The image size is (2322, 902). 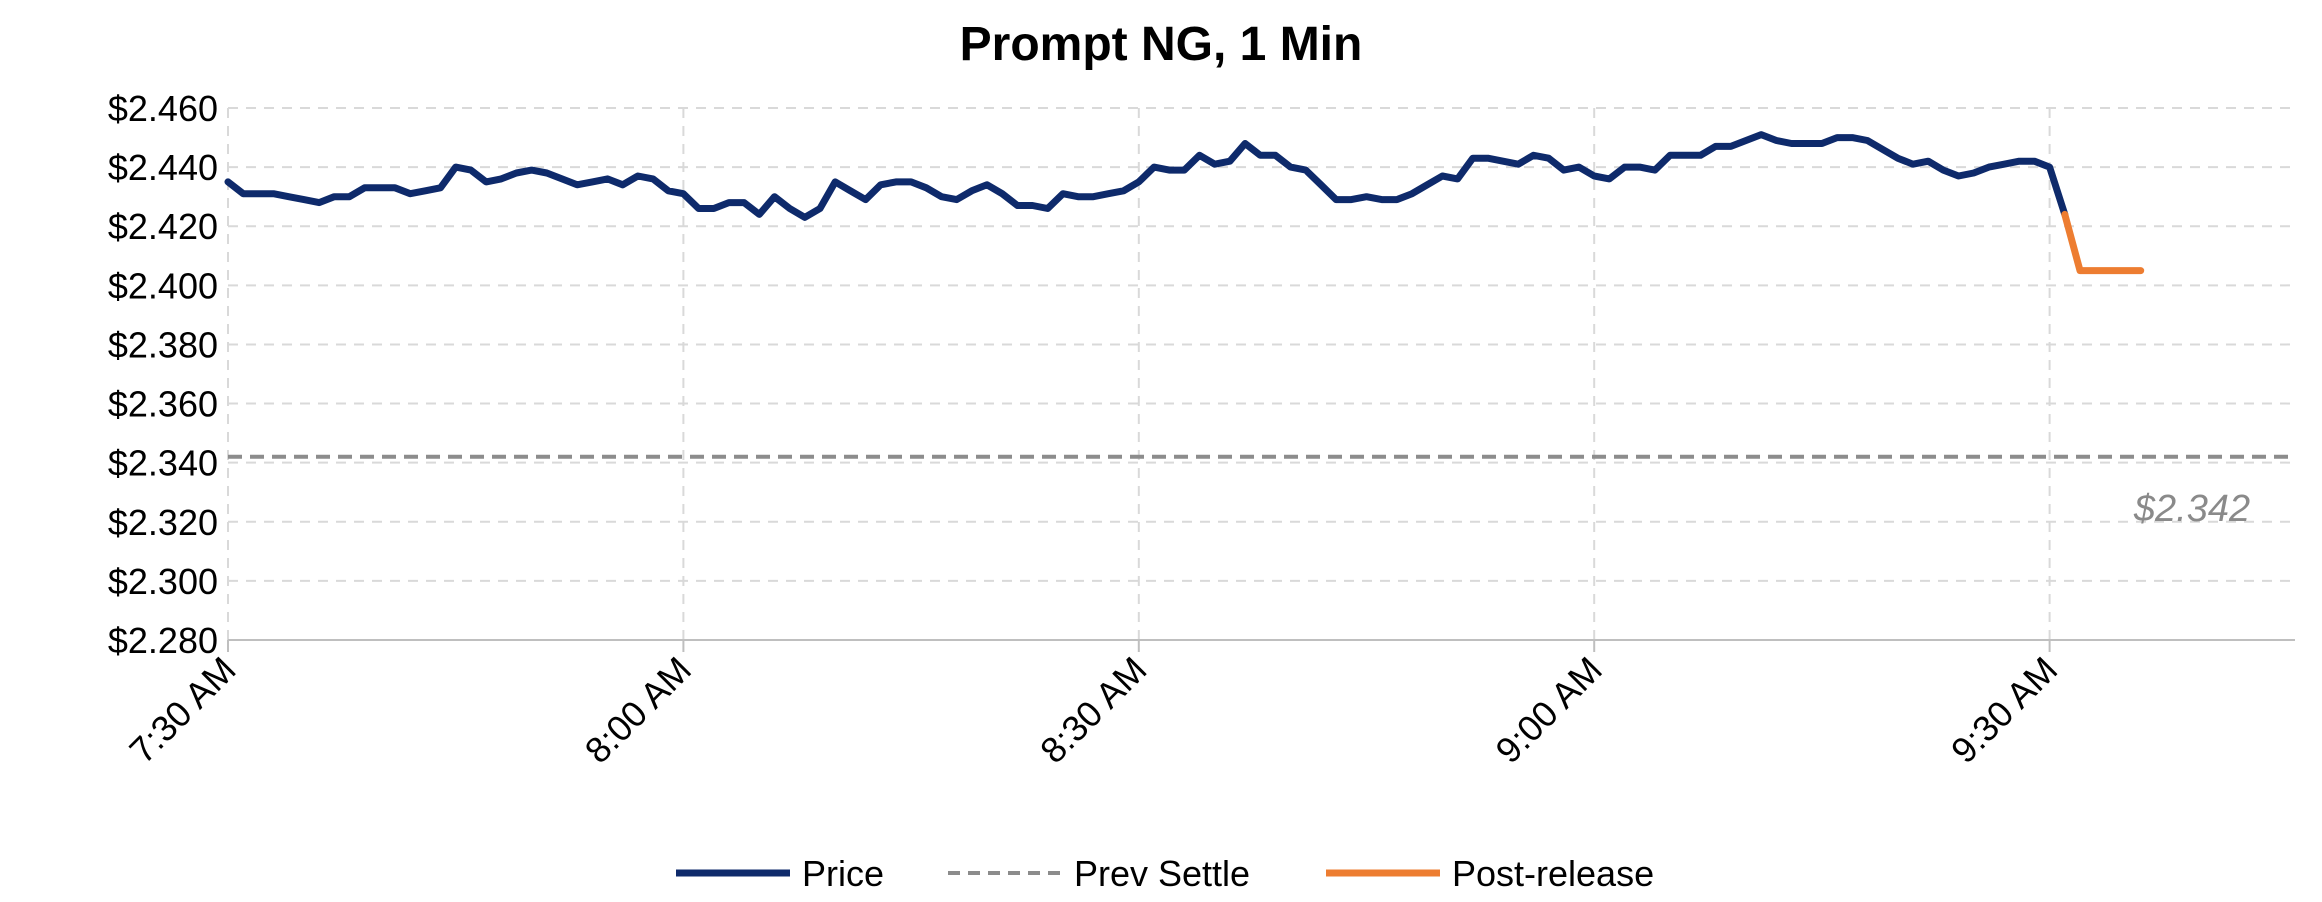 I want to click on x-tick-label: 9:00 AM, so click(x=1548, y=710).